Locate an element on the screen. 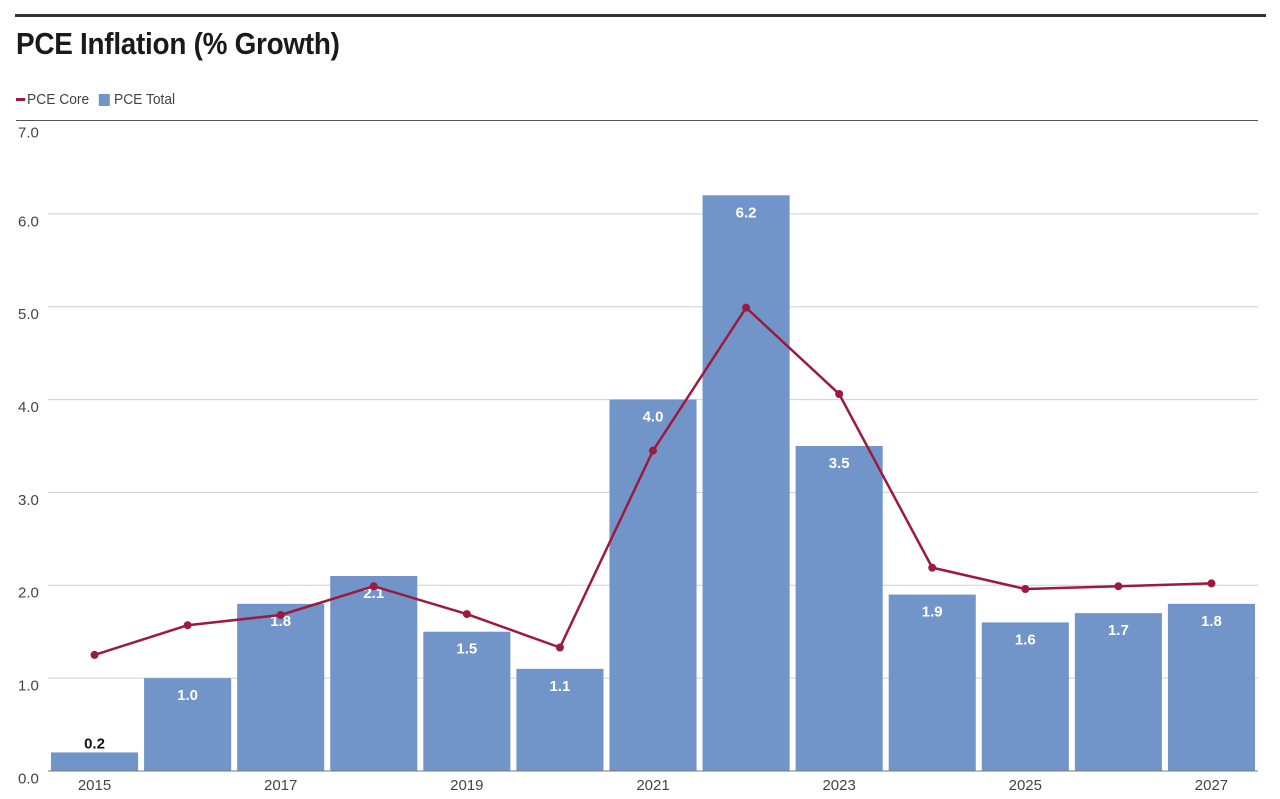 The image size is (1280, 799). x-tick-label: 2015 is located at coordinates (94, 785).